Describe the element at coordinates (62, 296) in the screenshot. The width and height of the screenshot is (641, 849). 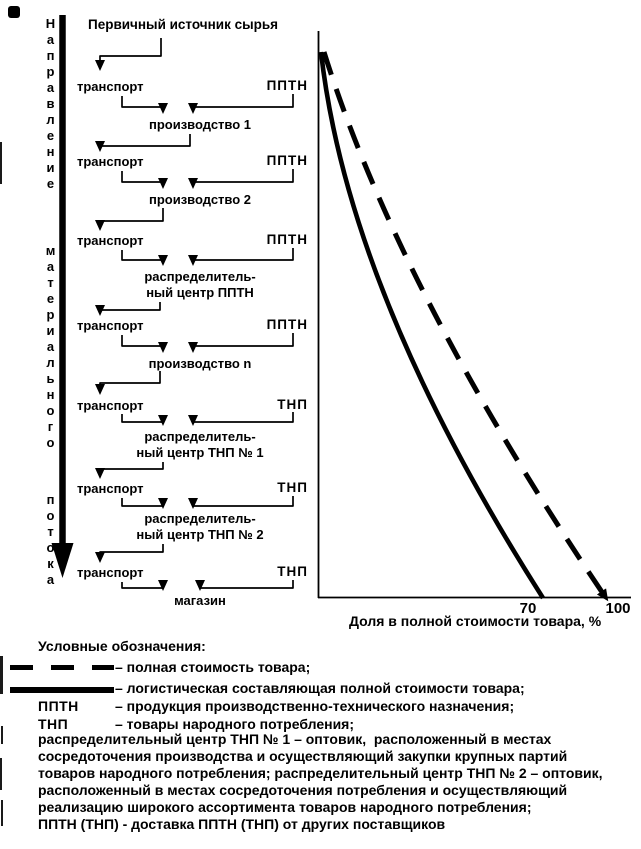
I see `material-flow-arrow` at that location.